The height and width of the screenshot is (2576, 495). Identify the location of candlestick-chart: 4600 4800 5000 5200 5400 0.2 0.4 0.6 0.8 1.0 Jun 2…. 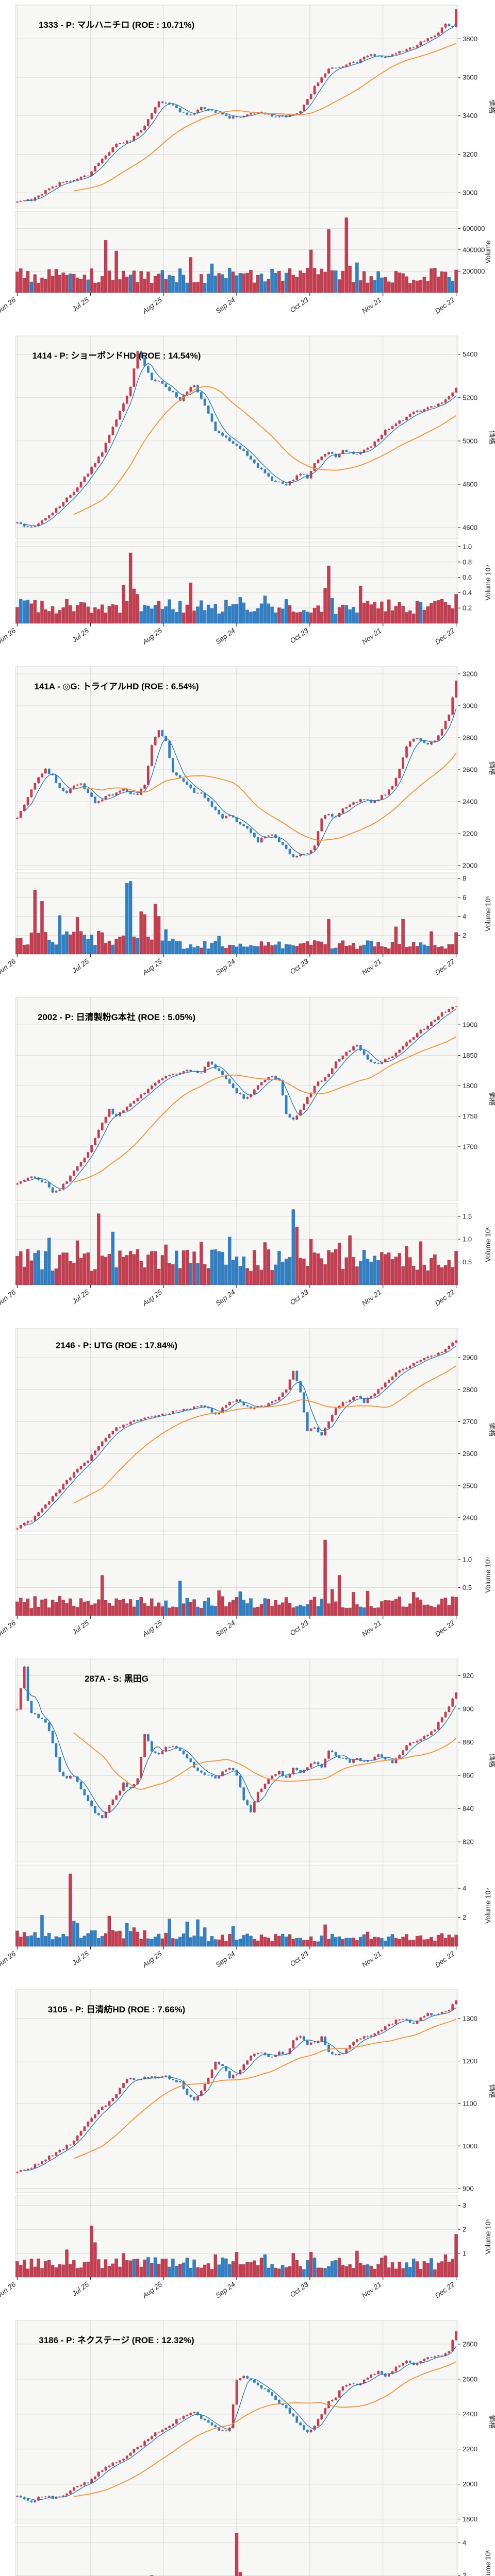
(247, 490).